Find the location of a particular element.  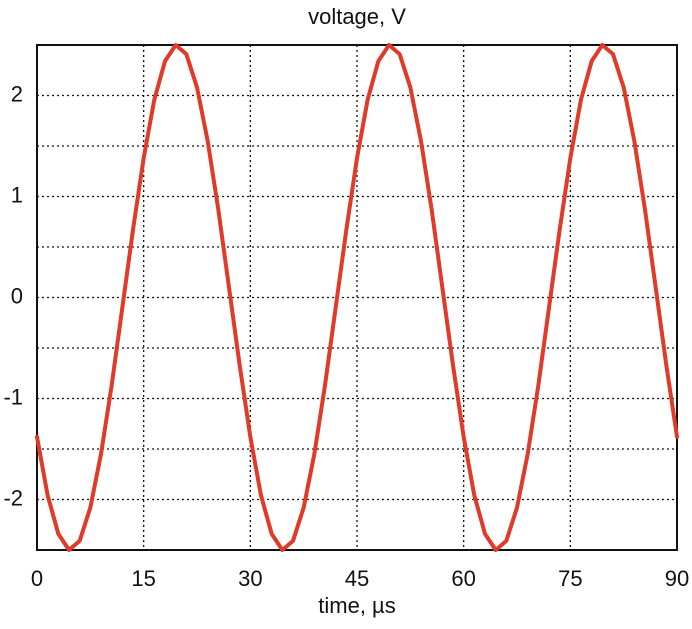

x-tick-label: 45 is located at coordinates (357, 578).